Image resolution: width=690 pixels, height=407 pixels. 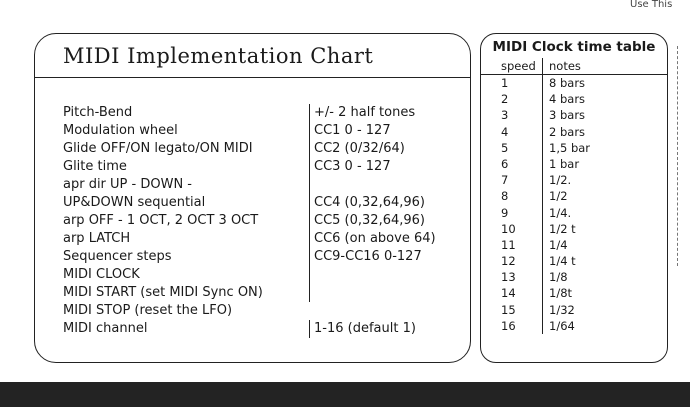 What do you see at coordinates (512, 131) in the screenshot?
I see `speed-cell: 4` at bounding box center [512, 131].